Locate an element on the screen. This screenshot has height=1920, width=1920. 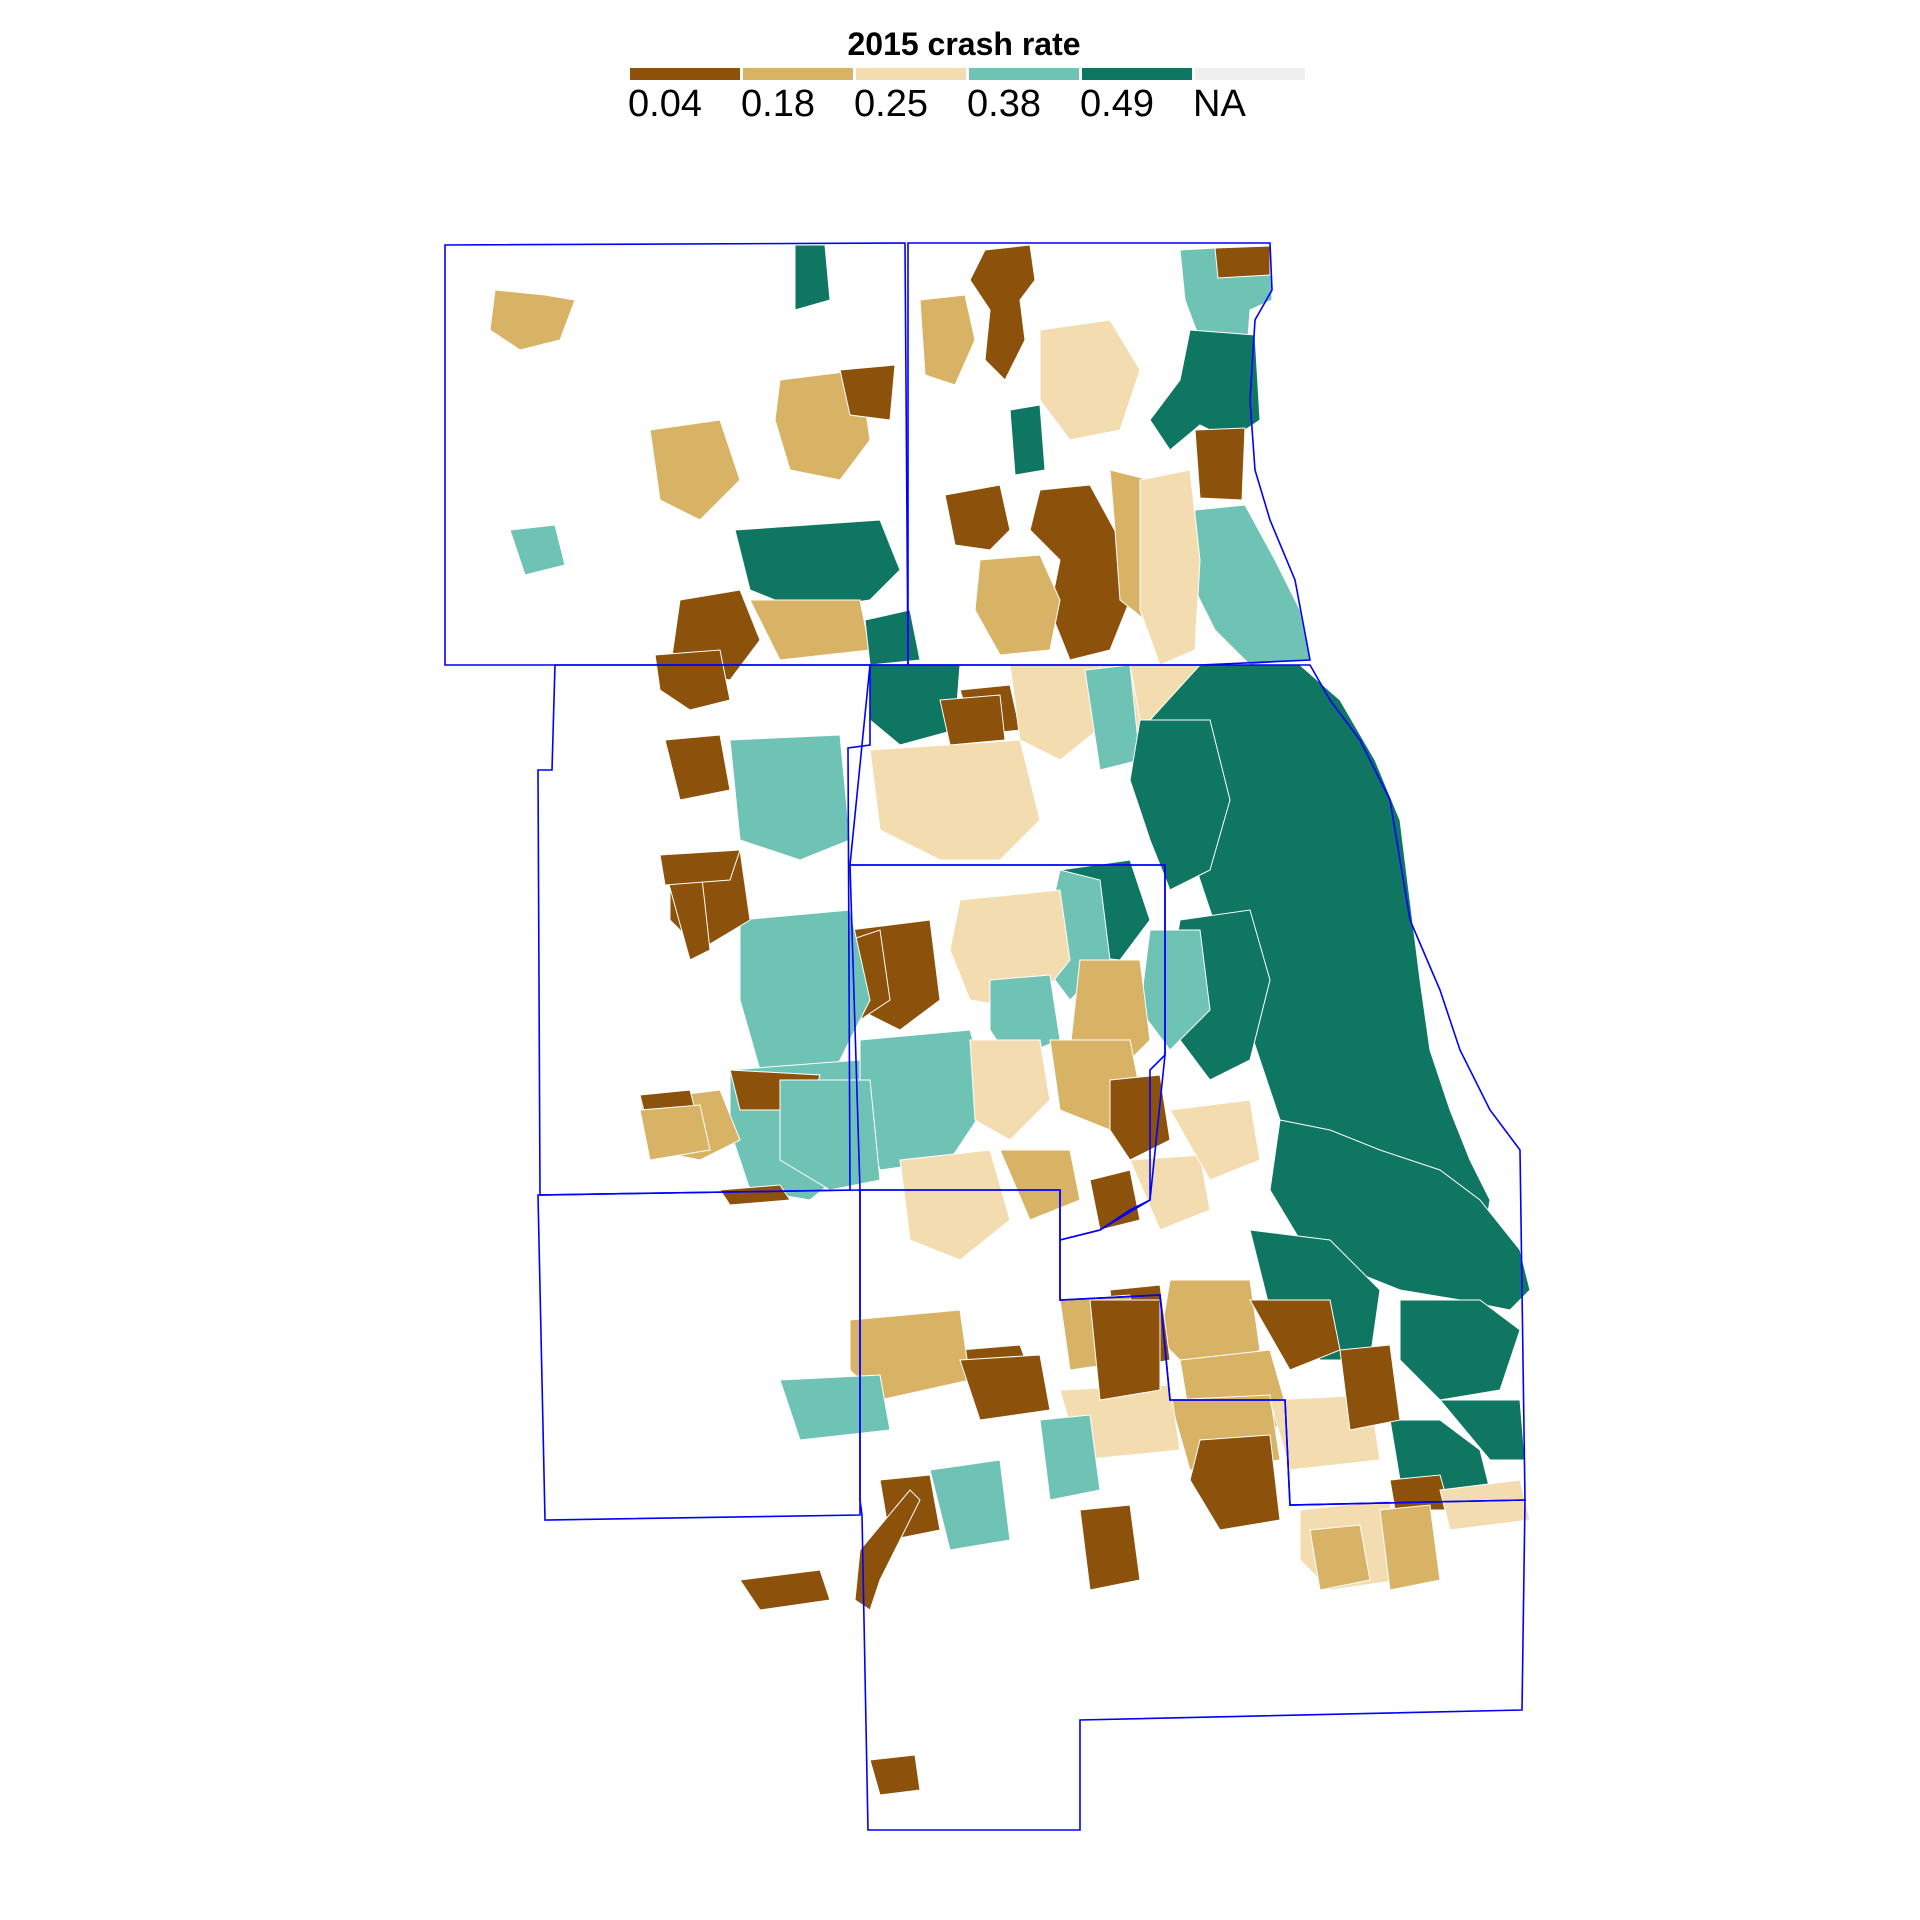
region-romeoville is located at coordinates (1115, 1200).